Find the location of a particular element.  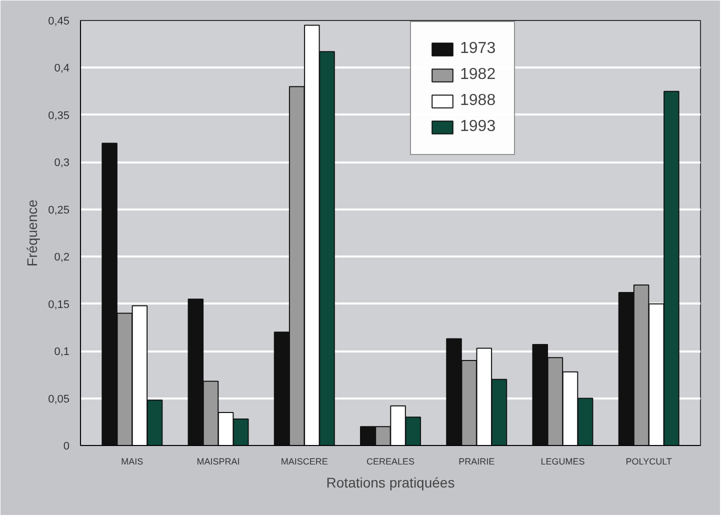

x-tick-label: MAIS is located at coordinates (132, 461).